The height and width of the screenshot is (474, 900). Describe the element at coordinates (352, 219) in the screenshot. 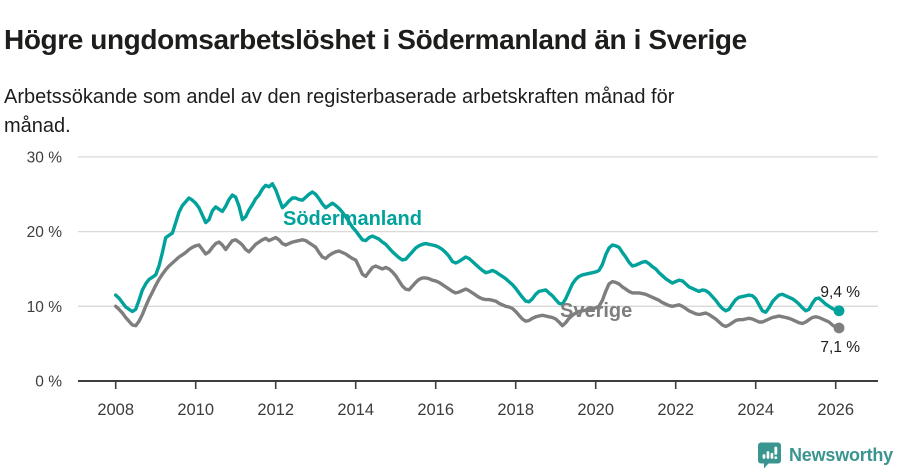

I see `series-label-södermanland: Södermanland` at that location.